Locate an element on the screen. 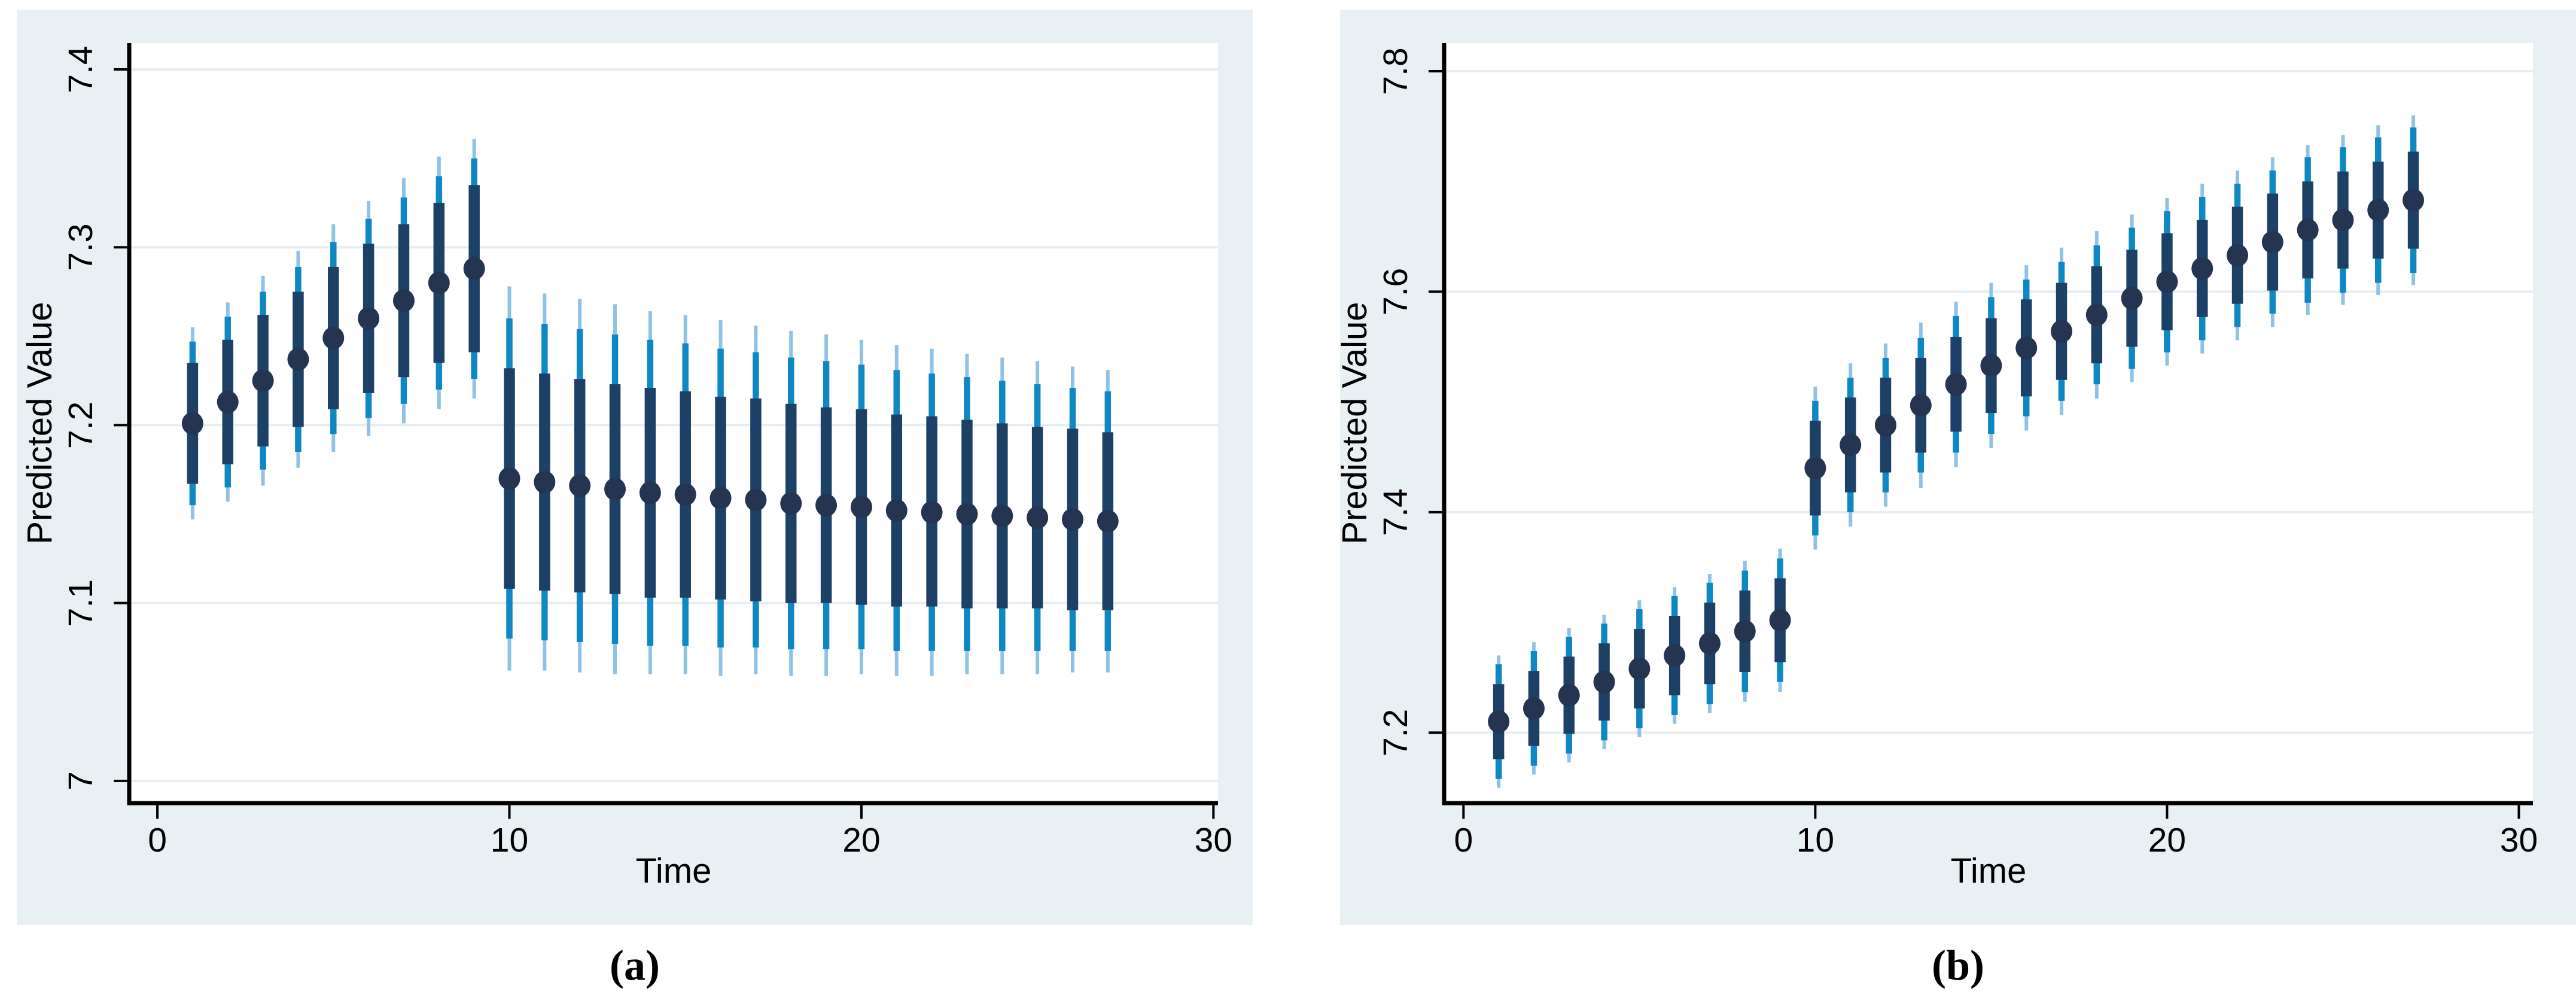 This screenshot has height=1003, width=2576. caption-a: (a) is located at coordinates (635, 965).